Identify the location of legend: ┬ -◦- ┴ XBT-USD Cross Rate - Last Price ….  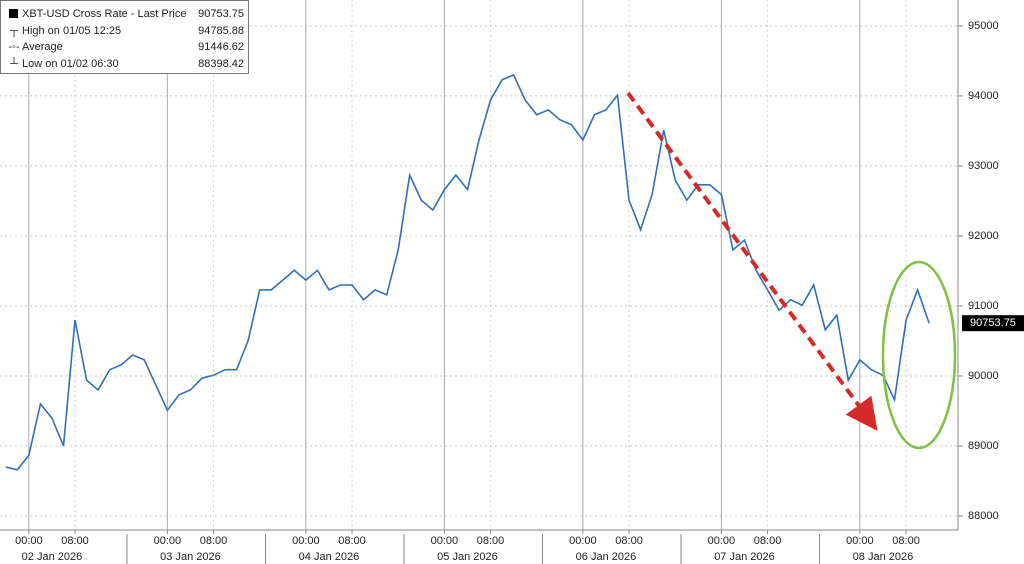
(124, 37).